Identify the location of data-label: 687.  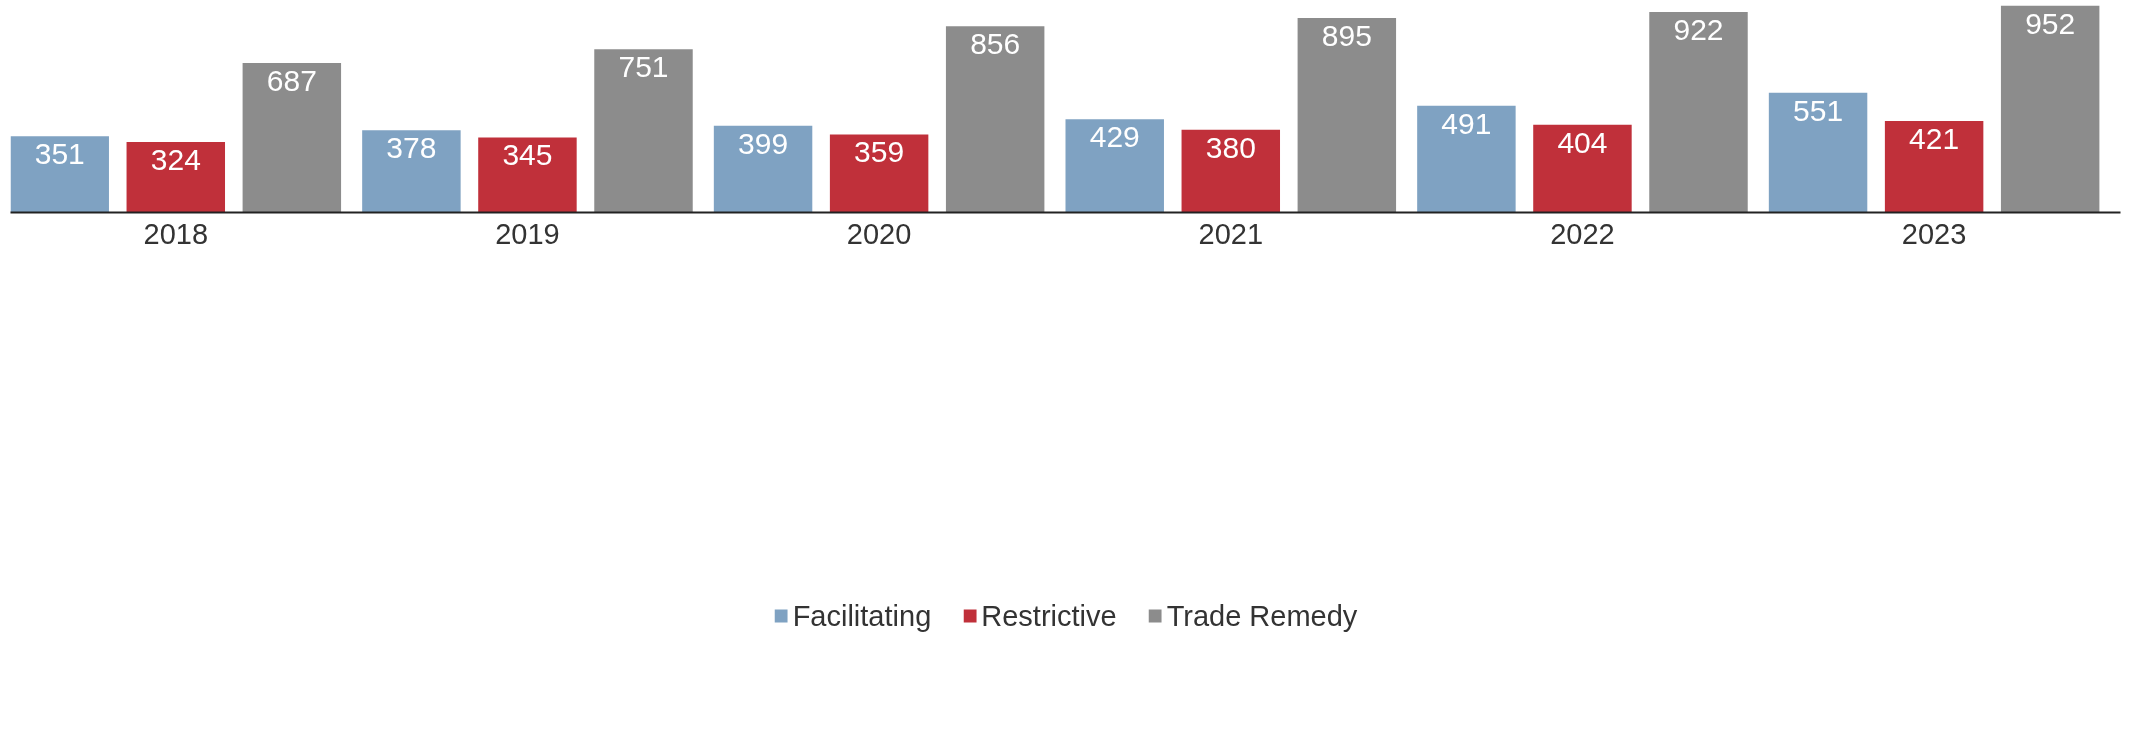
(291, 81).